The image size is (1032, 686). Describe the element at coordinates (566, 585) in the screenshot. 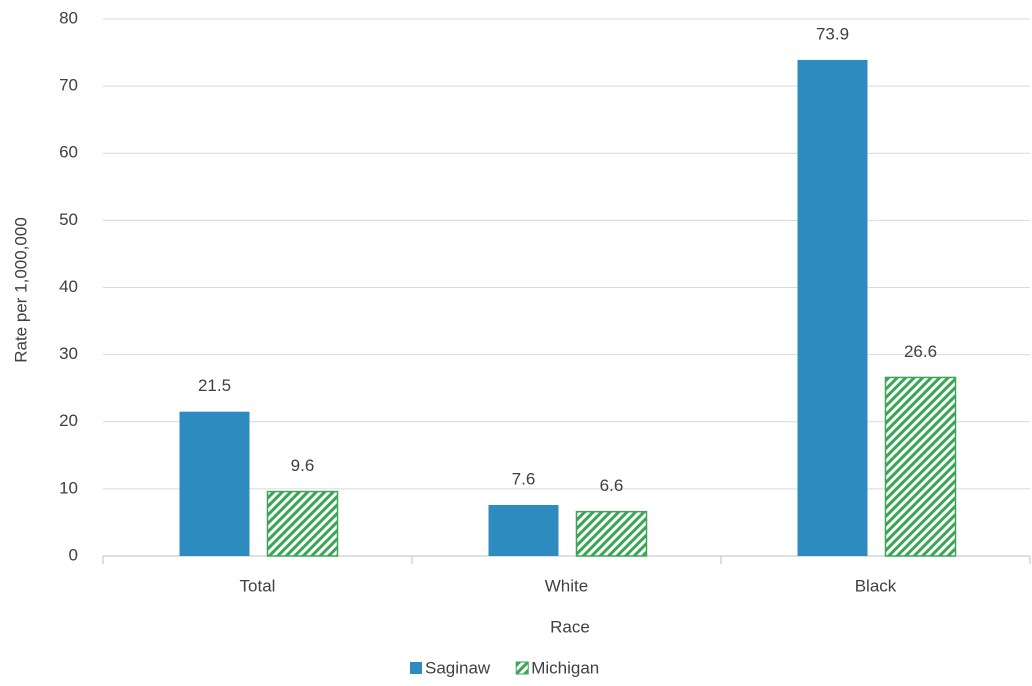

I see `x-tick-label: White` at that location.